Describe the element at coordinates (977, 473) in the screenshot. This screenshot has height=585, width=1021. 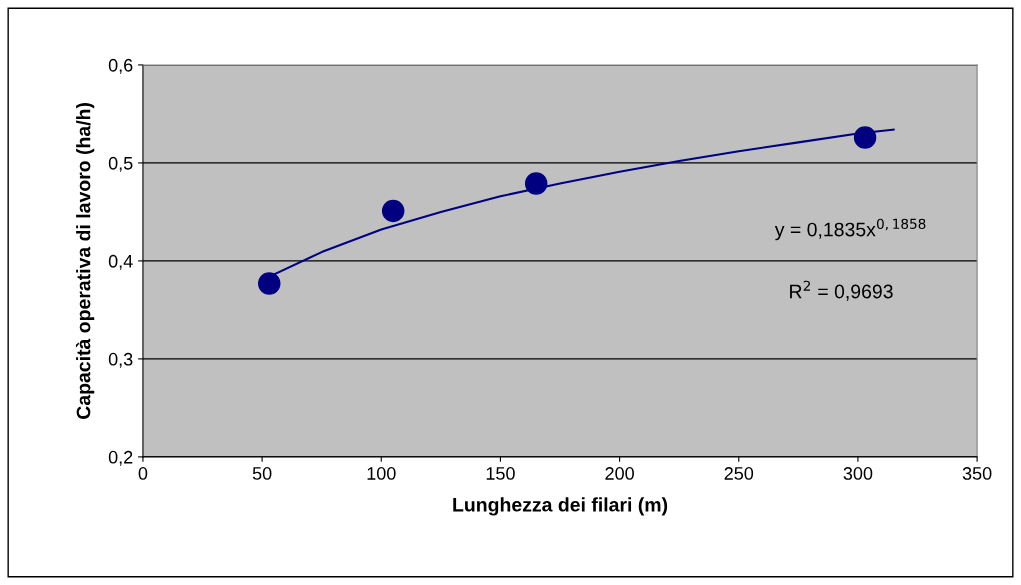
I see `x-tick-label: 350` at that location.